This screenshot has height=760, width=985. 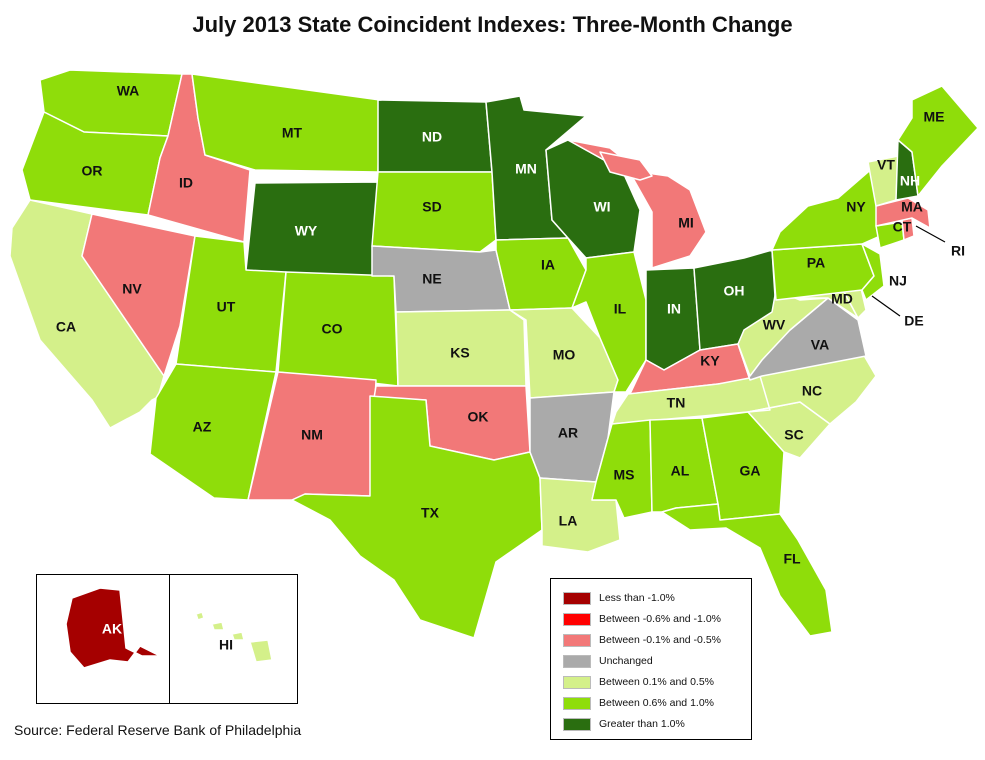 I want to click on legend-item: Greater than 1.0%, so click(x=624, y=724).